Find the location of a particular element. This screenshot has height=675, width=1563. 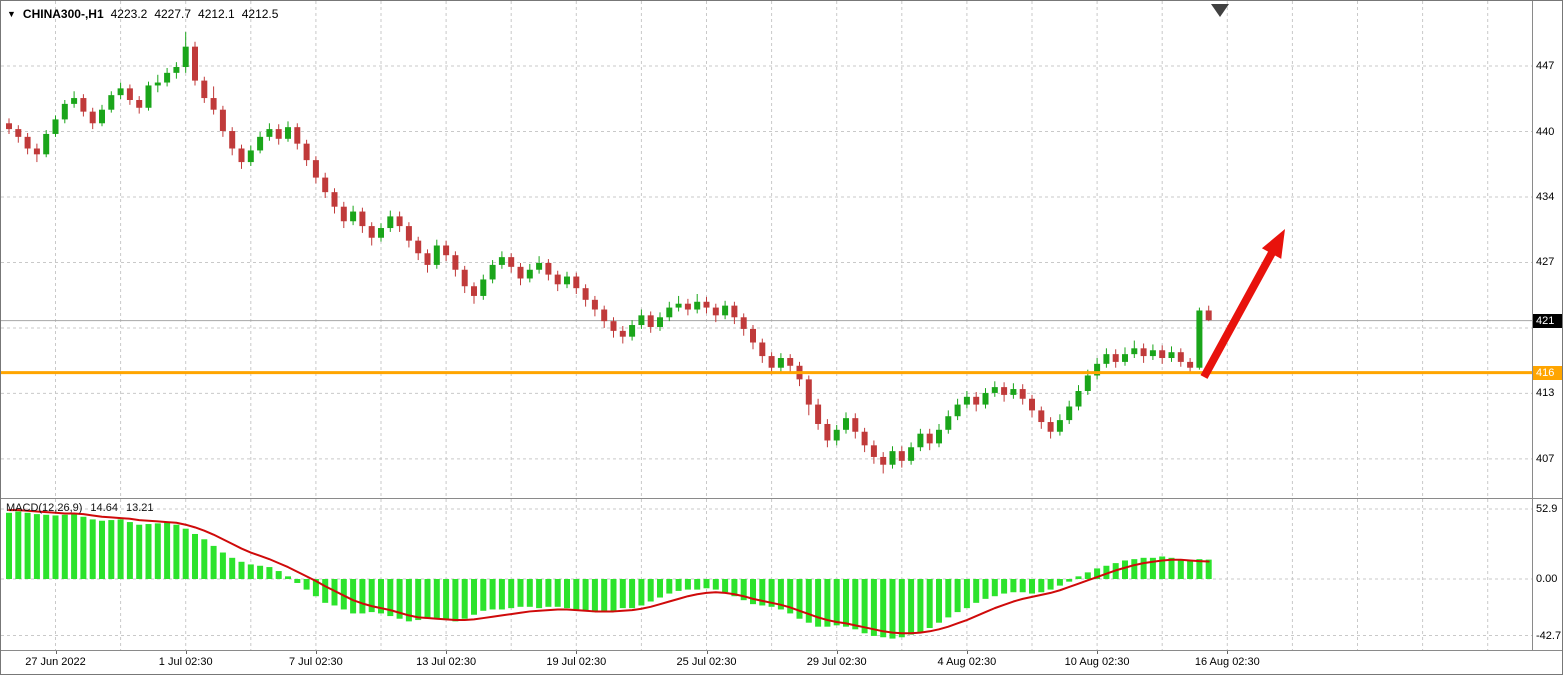

time-axis-separator is located at coordinates (781, 650).